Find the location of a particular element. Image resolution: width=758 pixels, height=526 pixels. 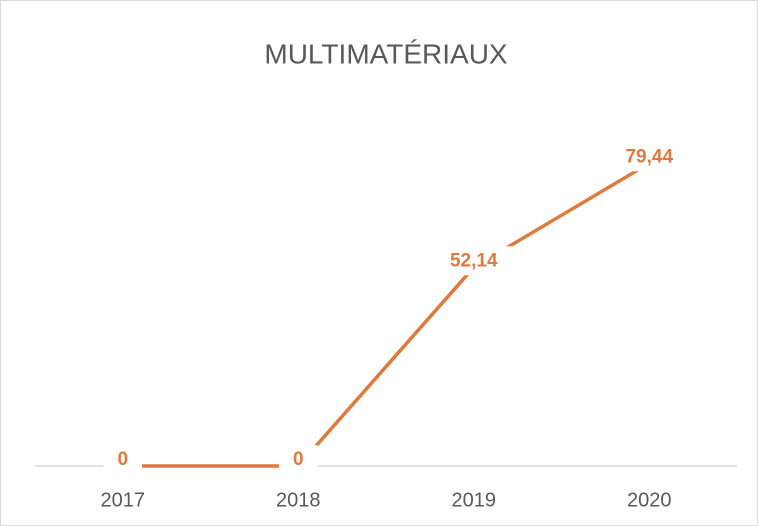

x-tick-label: 2019 is located at coordinates (474, 500).